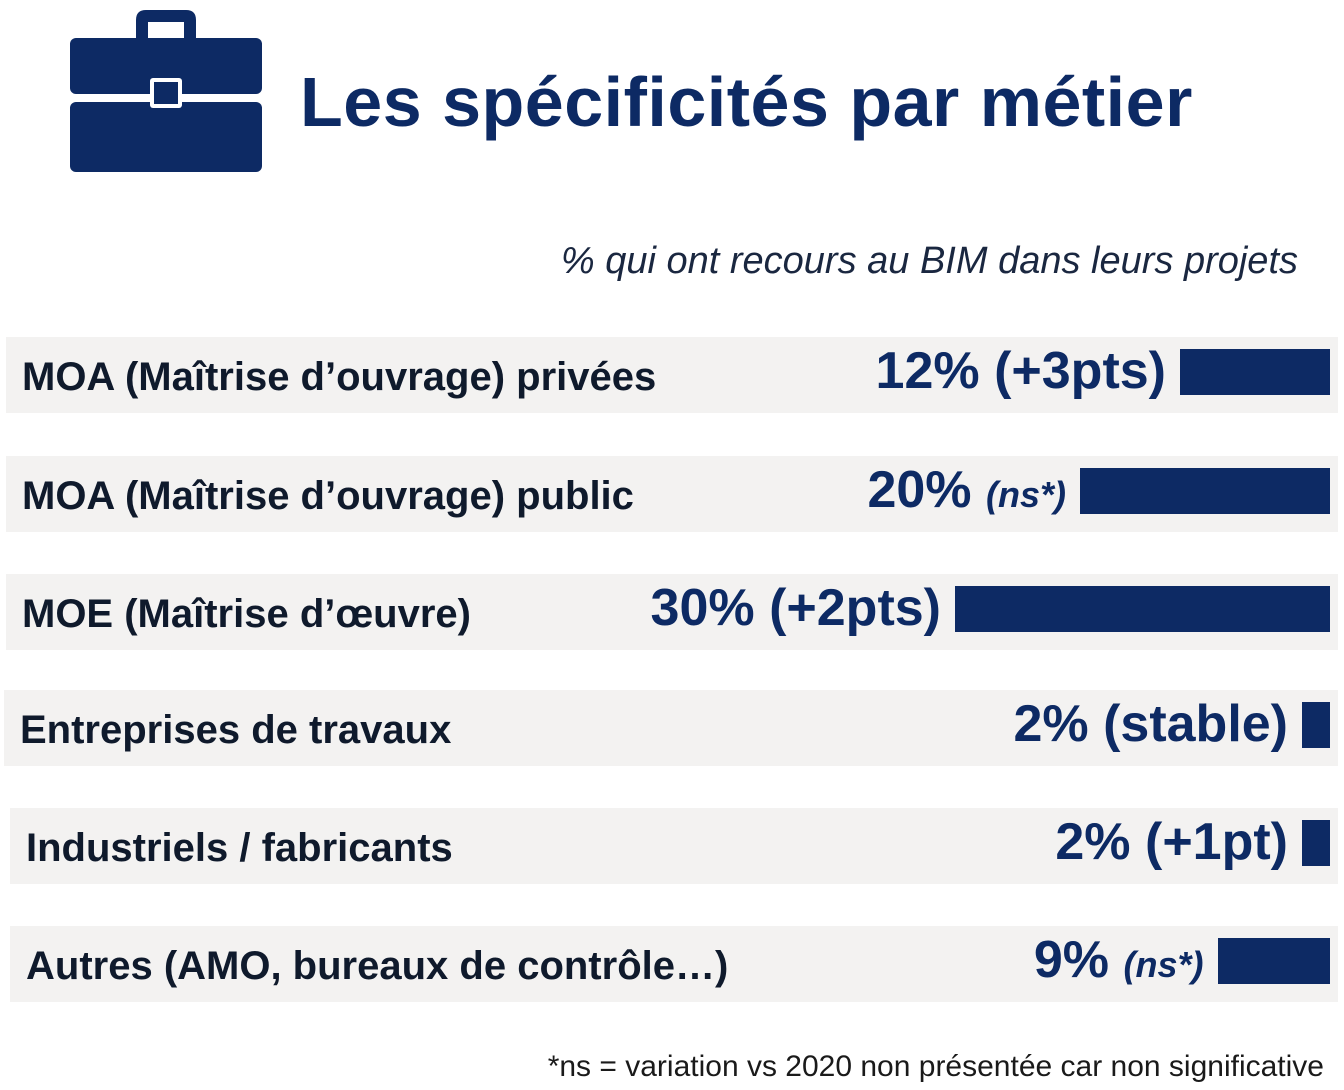 This screenshot has width=1344, height=1090. I want to click on value-label: 9% (ns*), so click(1119, 960).